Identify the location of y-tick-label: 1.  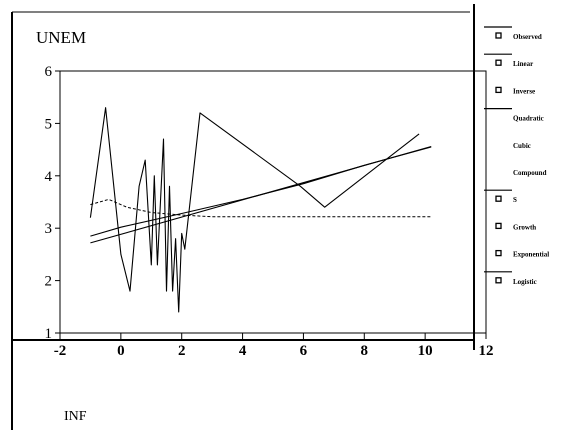
(49, 334).